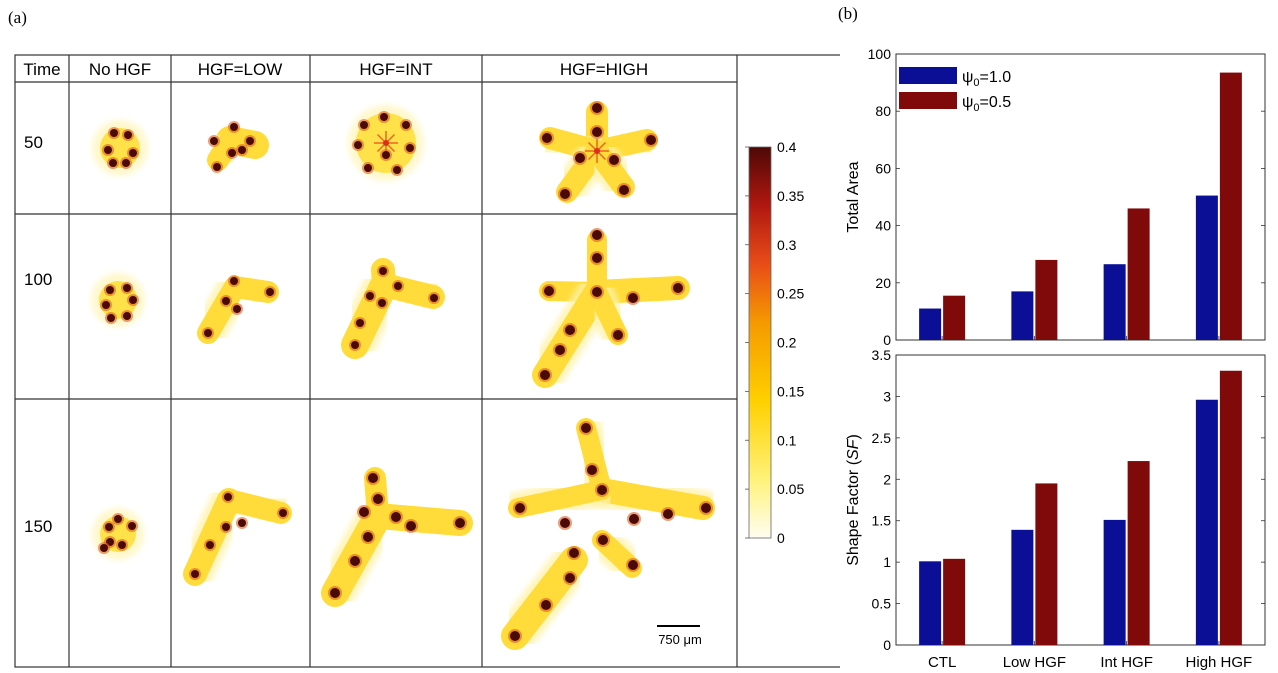 The height and width of the screenshot is (673, 1278). I want to click on colorbar-tick-label: 0.15, so click(790, 391).